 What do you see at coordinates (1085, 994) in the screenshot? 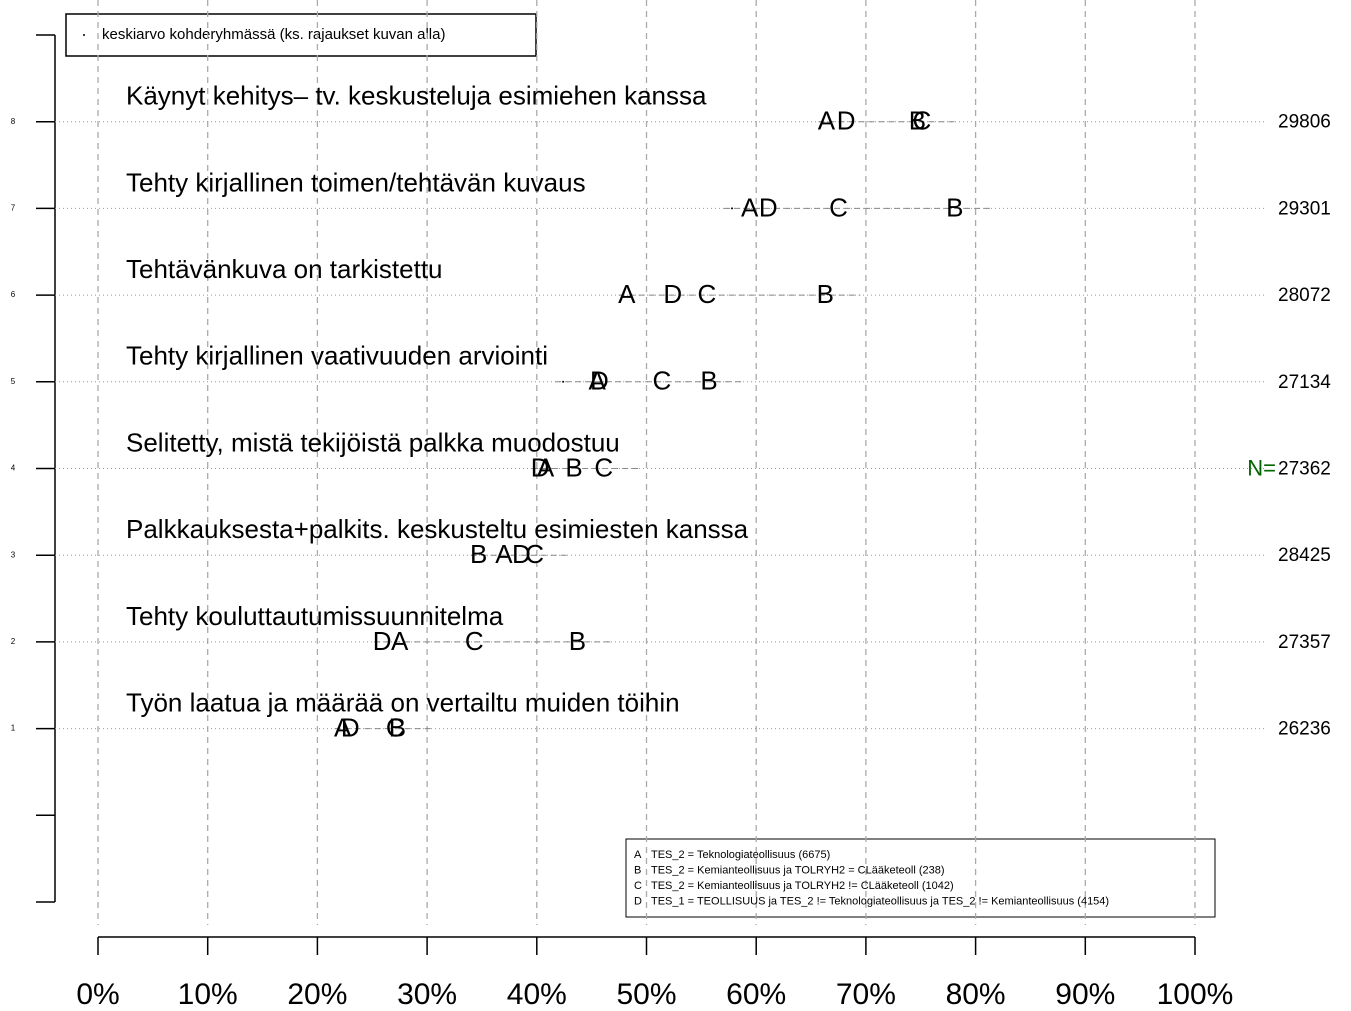
I see `x-tick-label: 90%` at bounding box center [1085, 994].